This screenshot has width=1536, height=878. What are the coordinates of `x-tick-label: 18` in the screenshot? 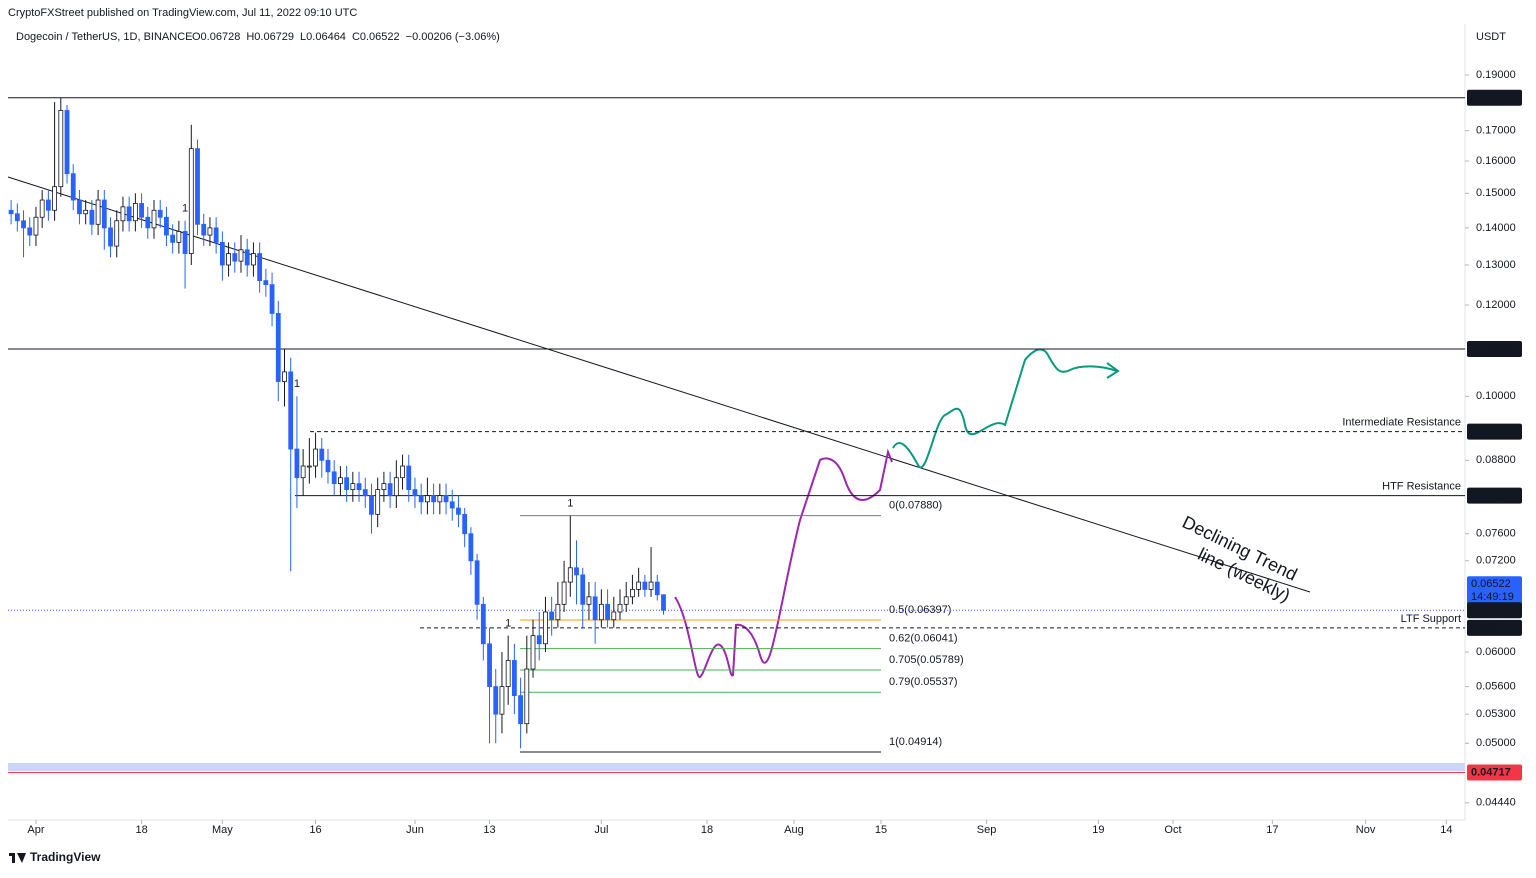 It's located at (141, 830).